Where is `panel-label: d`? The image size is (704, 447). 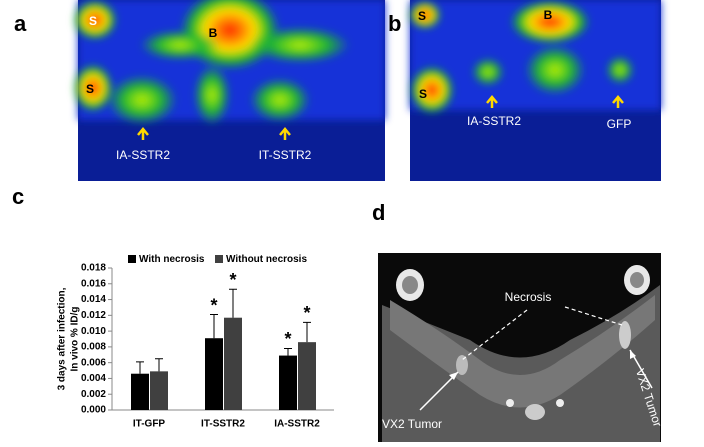 panel-label: d is located at coordinates (378, 212).